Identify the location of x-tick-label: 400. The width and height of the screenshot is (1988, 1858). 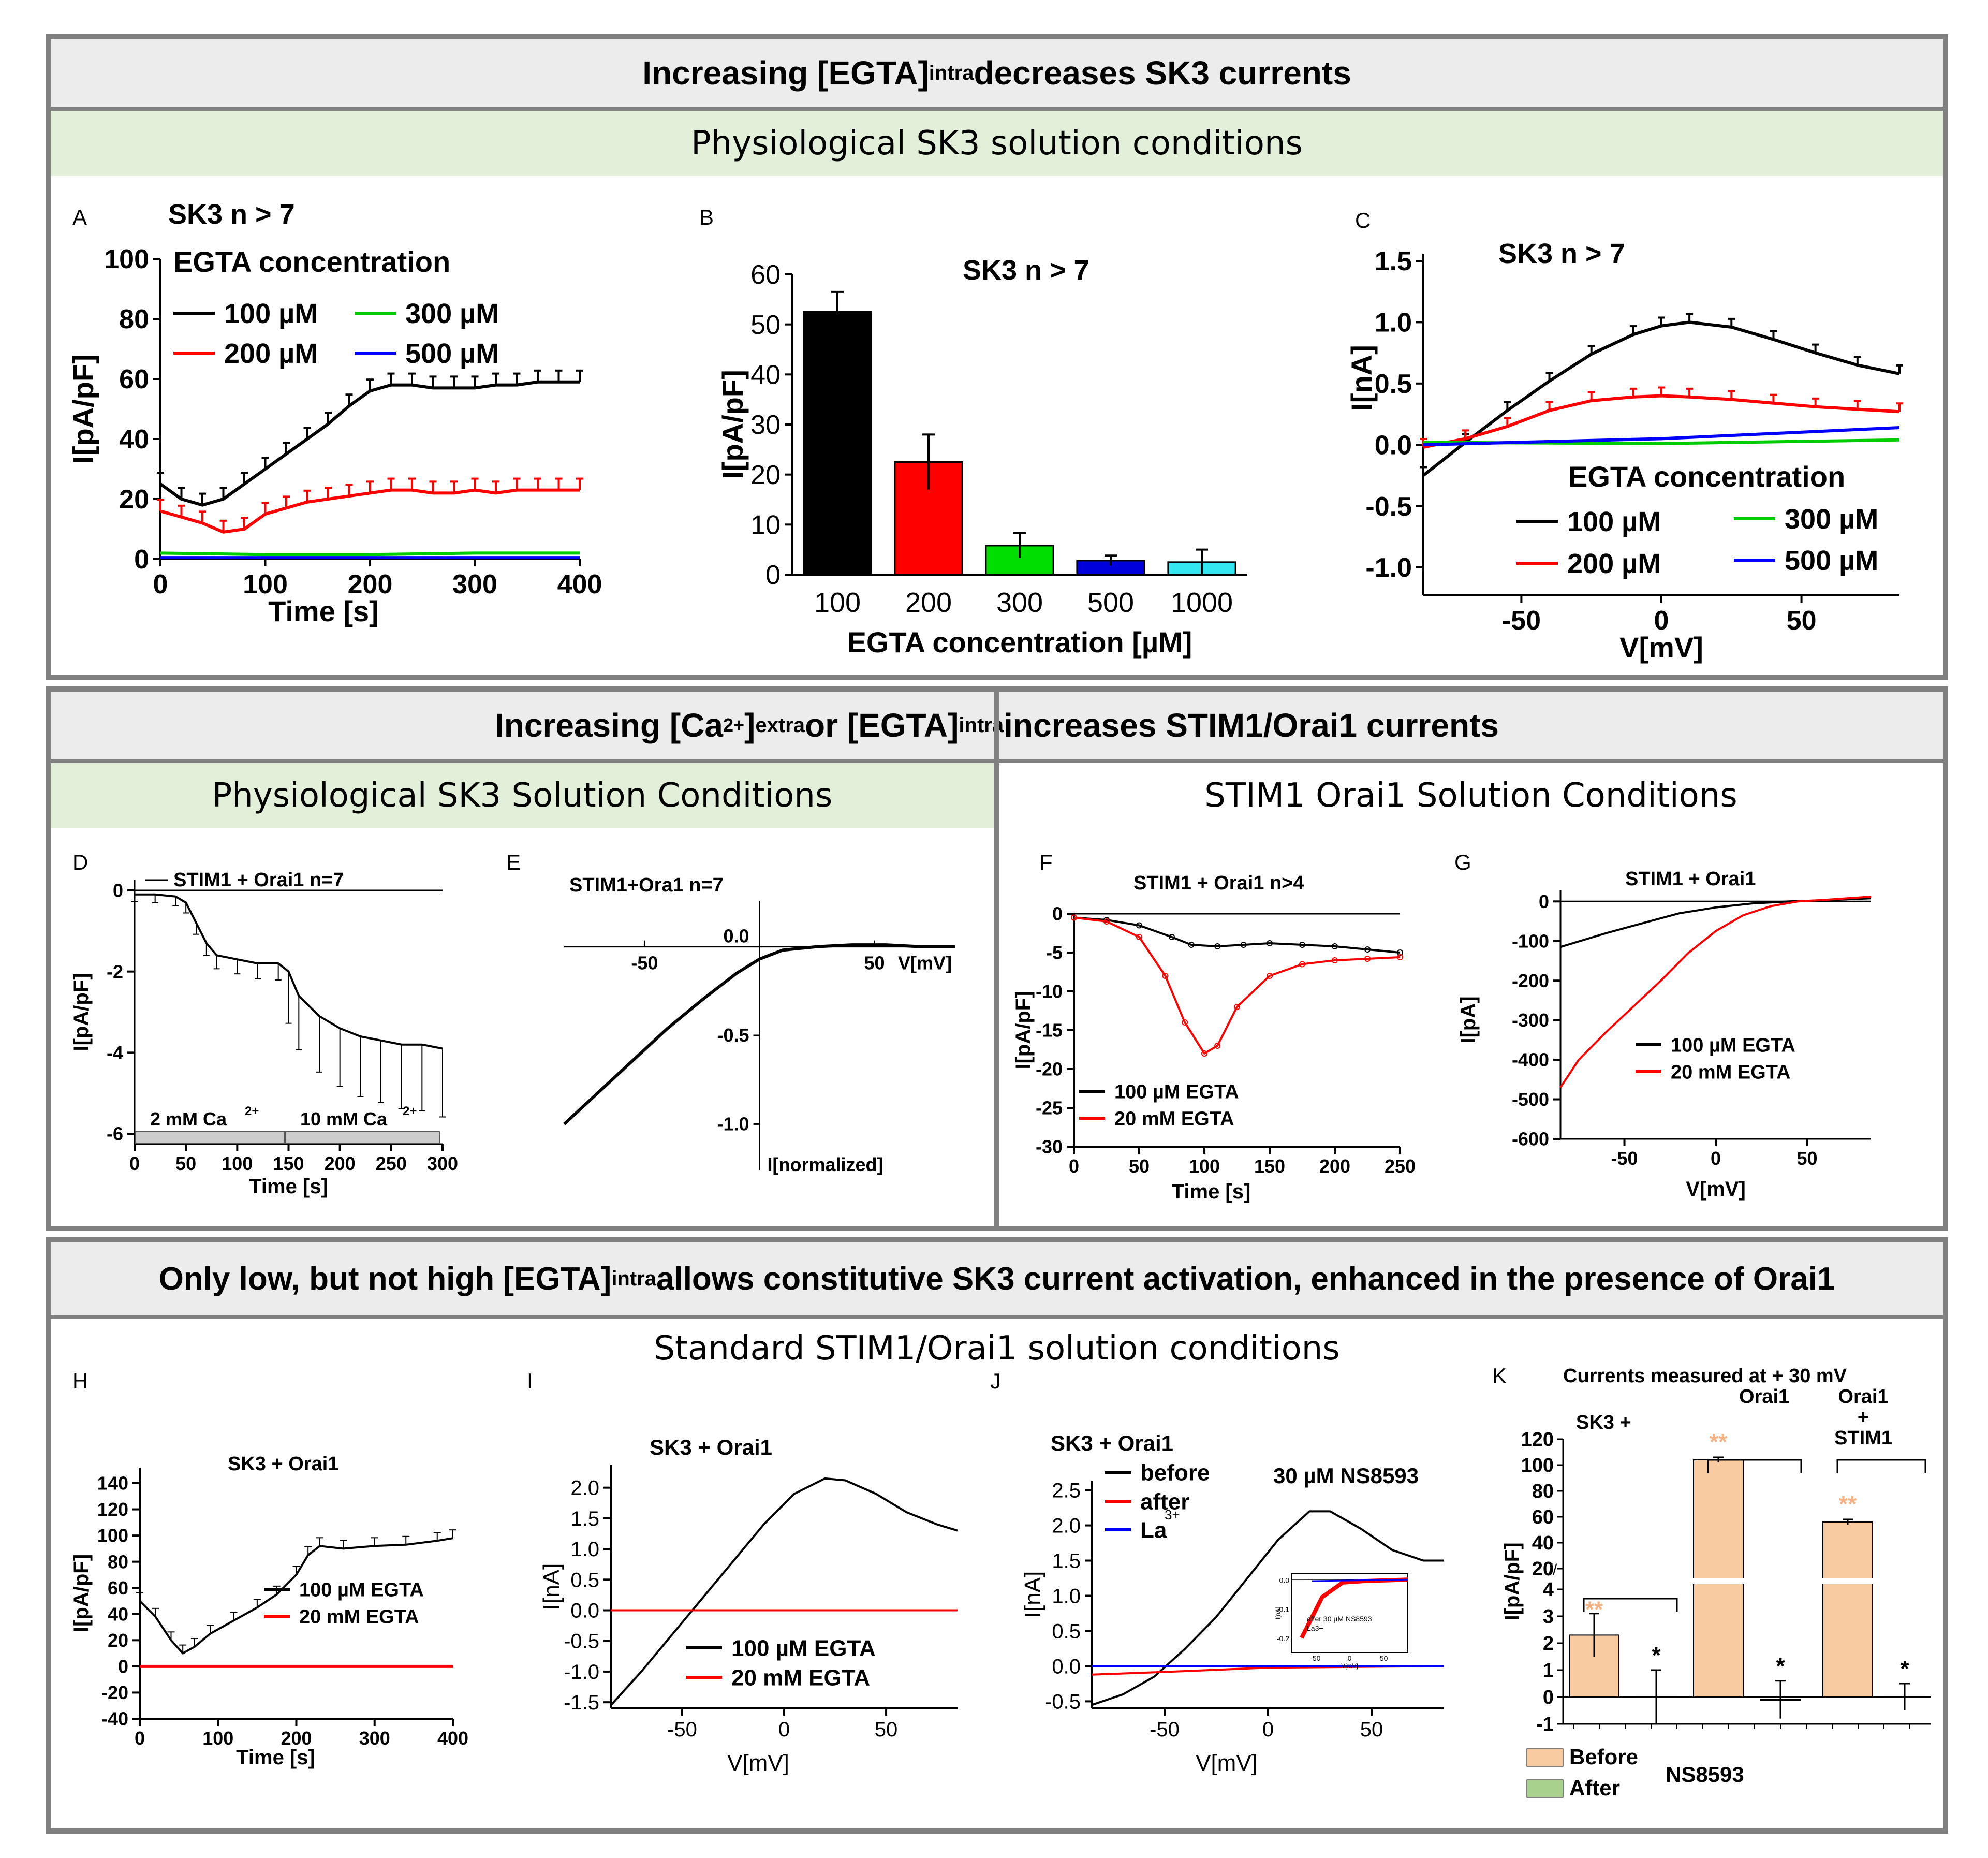
(452, 1738).